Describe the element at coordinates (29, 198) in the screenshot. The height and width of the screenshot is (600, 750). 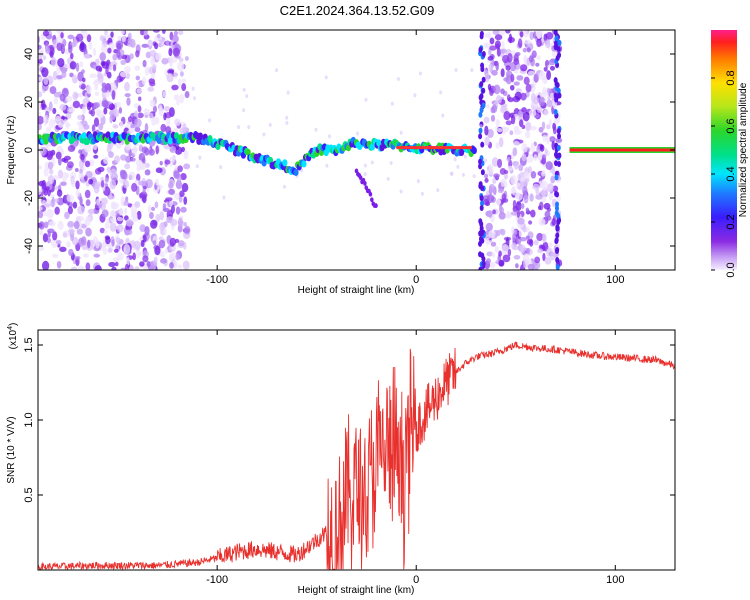
I see `y-tick-label: -20` at that location.